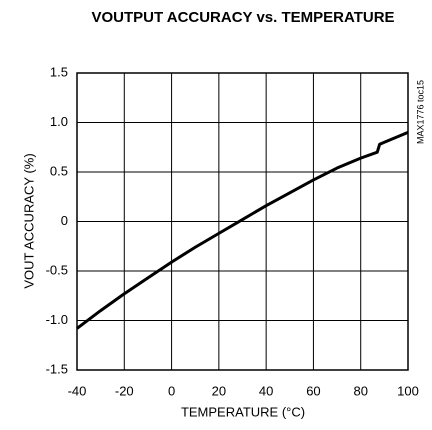 The height and width of the screenshot is (430, 432). What do you see at coordinates (59, 121) in the screenshot?
I see `y-tick-label: 1.0` at bounding box center [59, 121].